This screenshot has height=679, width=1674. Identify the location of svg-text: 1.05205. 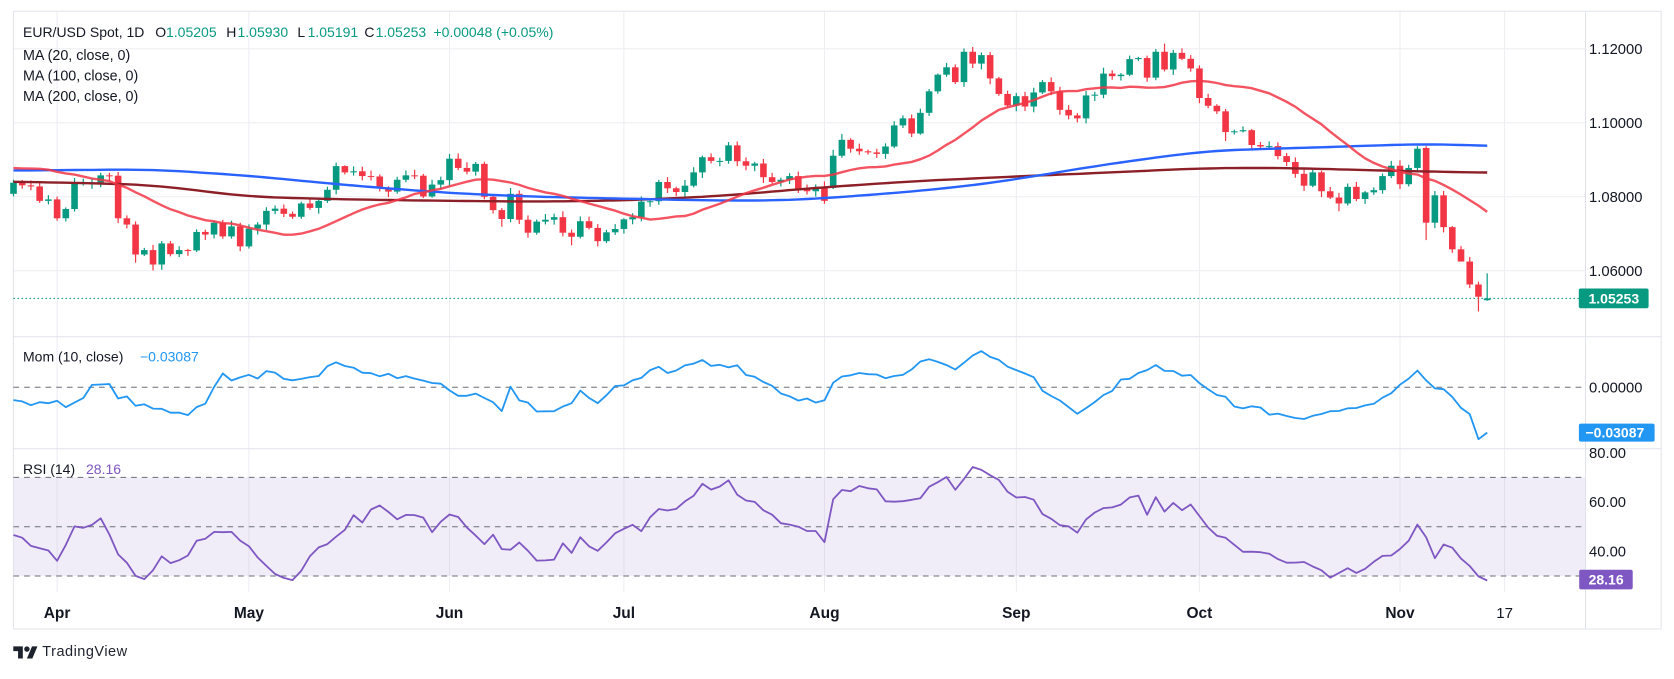
(191, 32).